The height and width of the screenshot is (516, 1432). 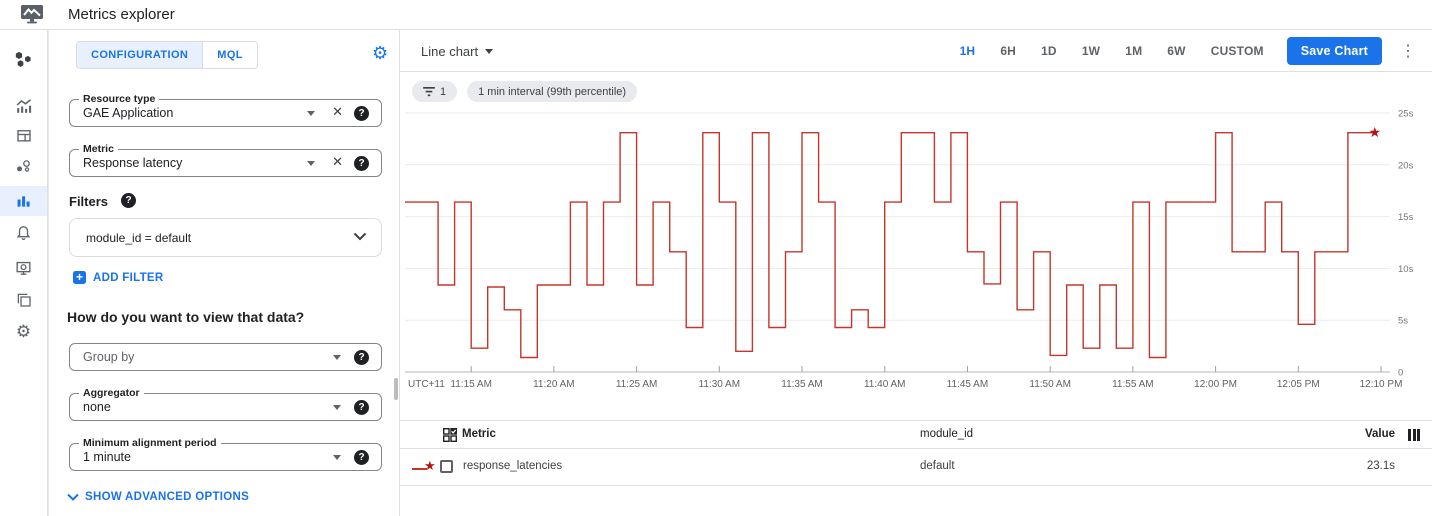 I want to click on svg-text: 12:05 PM, so click(x=1298, y=384).